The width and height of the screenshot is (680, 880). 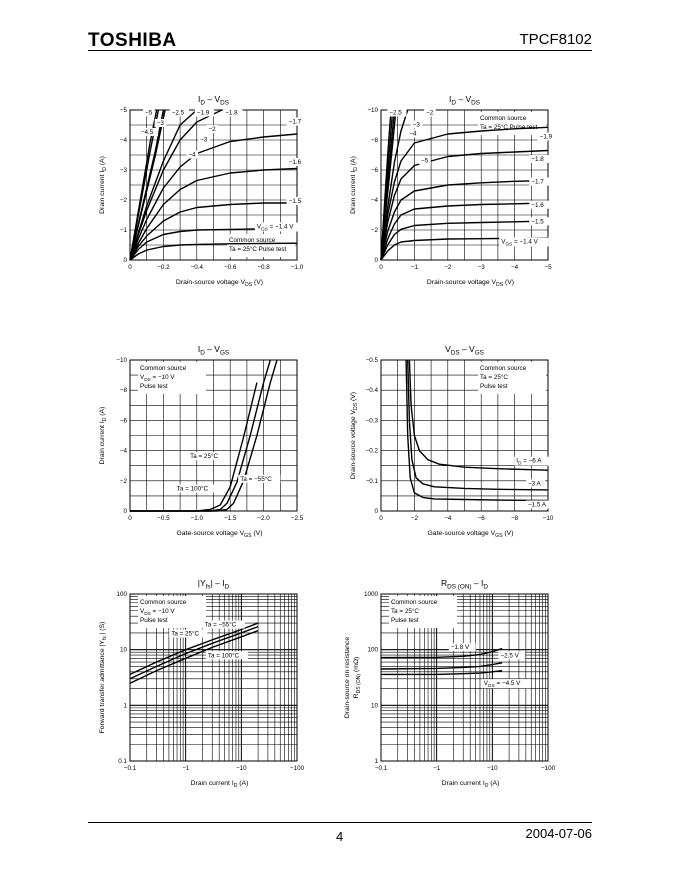 I want to click on curve-label: VGS = −4.5 V, so click(x=502, y=684).